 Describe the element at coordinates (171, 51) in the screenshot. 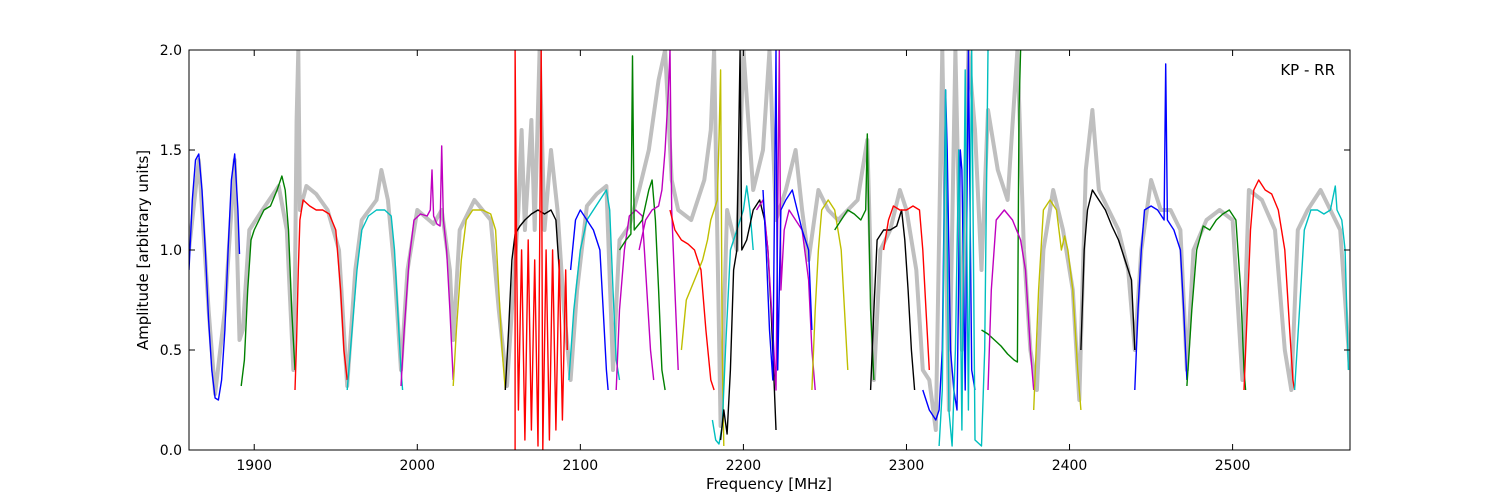

I see `y-tick-label: 2.0` at that location.